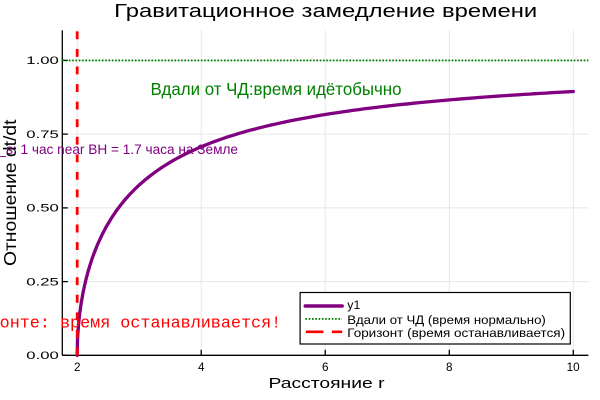  I want to click on svg-text:На горизонте: время останавлив: На горизонте: время останавливается!, so click(140, 324).